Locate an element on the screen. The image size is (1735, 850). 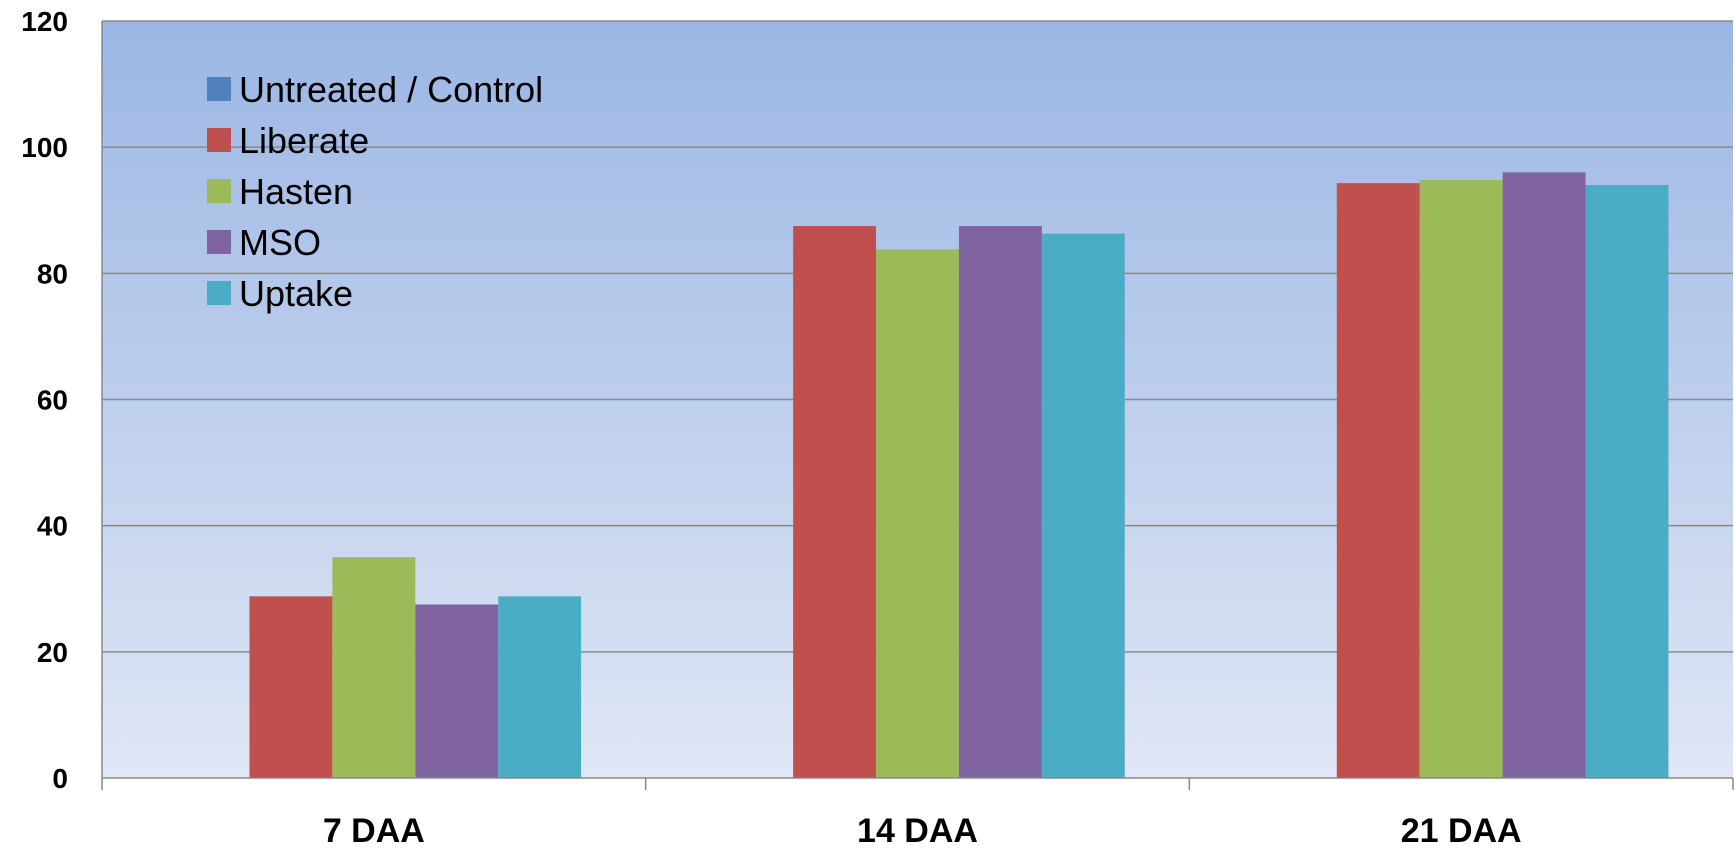
legend-label: Untreated / Control is located at coordinates (391, 89).